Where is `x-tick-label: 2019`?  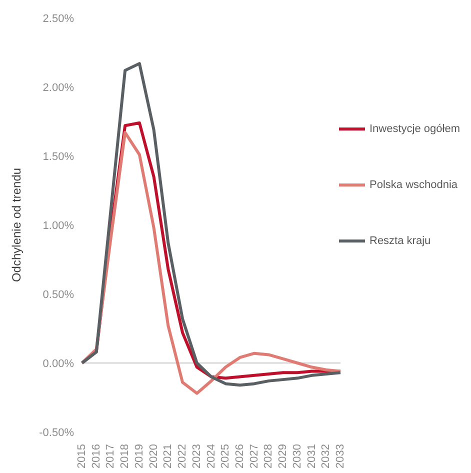 x-tick-label: 2019 is located at coordinates (139, 456).